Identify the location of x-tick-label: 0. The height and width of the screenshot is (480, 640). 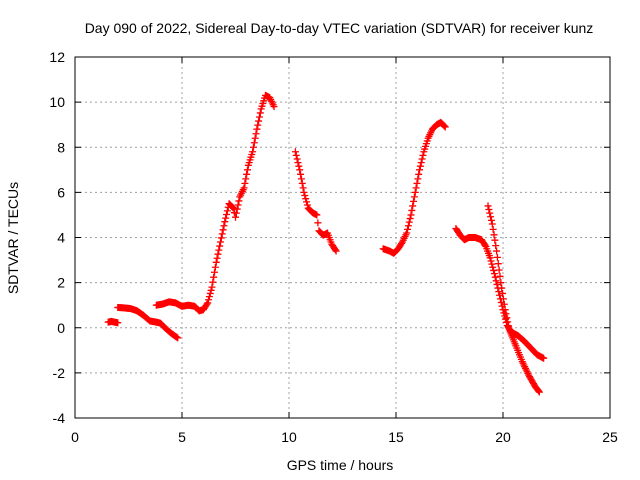
(75, 437).